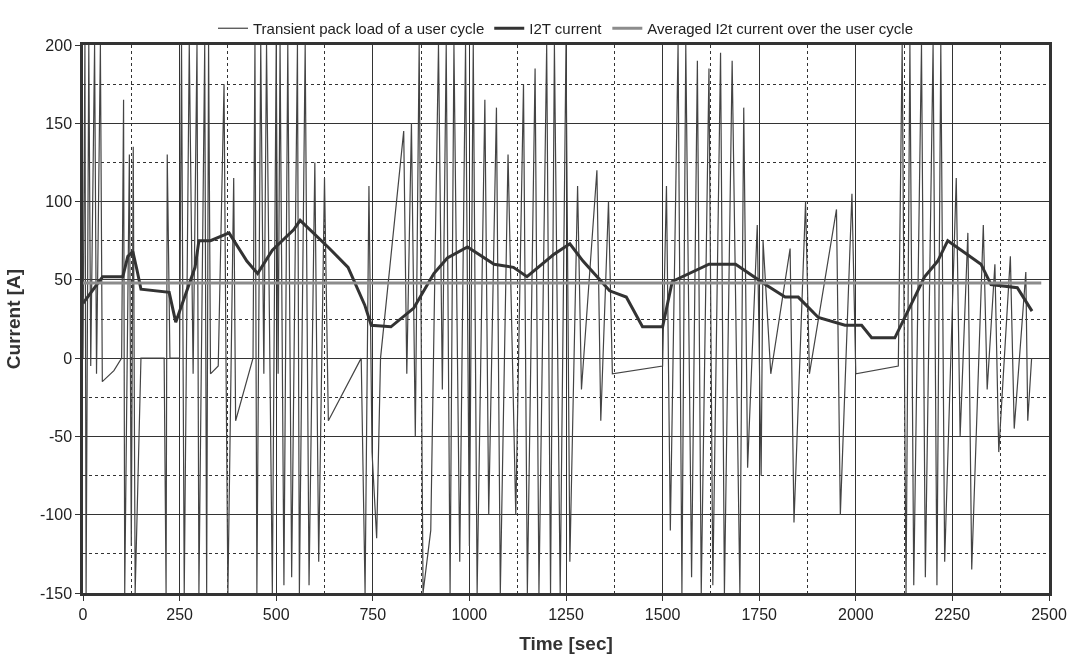 The height and width of the screenshot is (668, 1079). Describe the element at coordinates (856, 614) in the screenshot. I see `x-tick-label: 2000` at that location.